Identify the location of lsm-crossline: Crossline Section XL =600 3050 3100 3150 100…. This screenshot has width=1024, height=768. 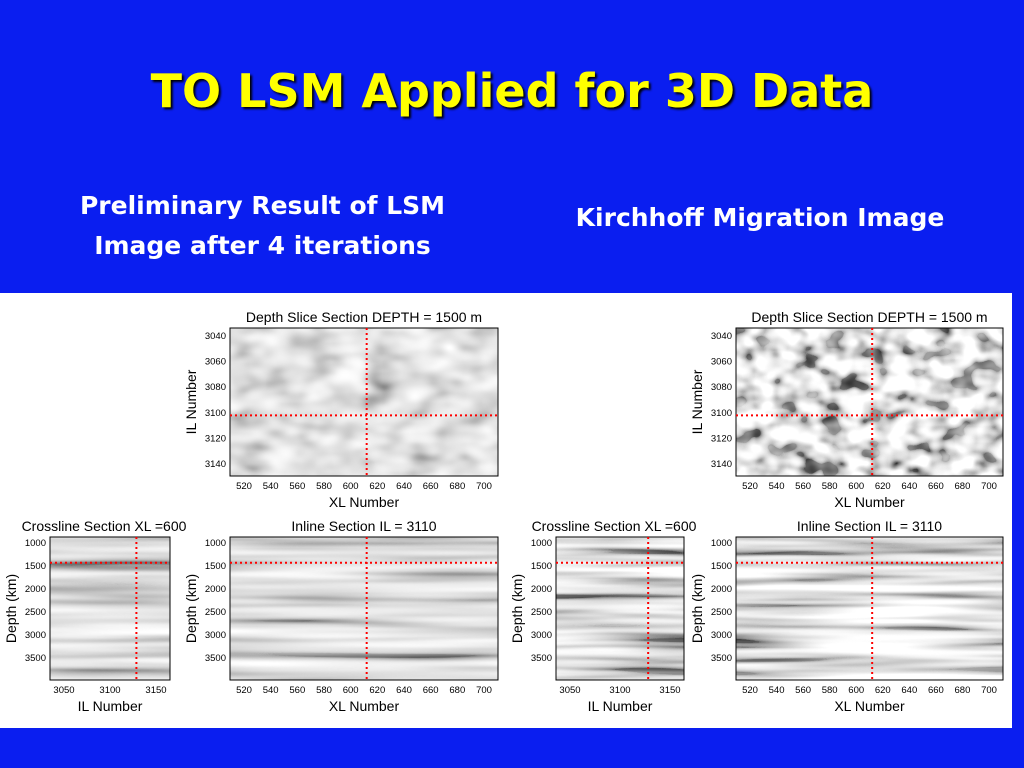
(95, 616).